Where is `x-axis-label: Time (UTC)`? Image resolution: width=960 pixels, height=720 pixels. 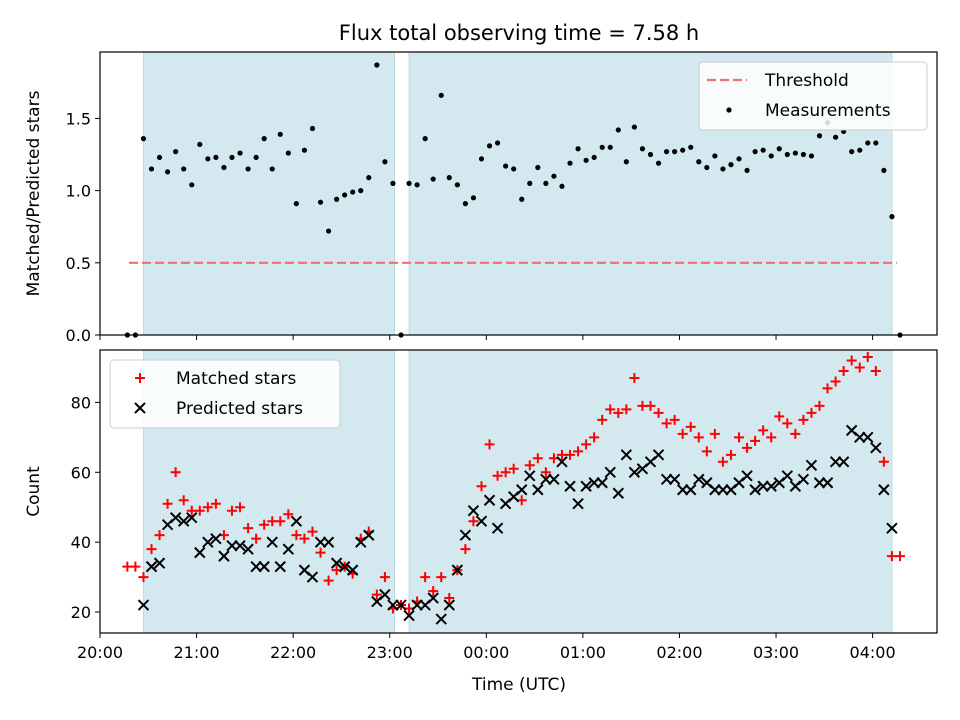 x-axis-label: Time (UTC) is located at coordinates (518, 685).